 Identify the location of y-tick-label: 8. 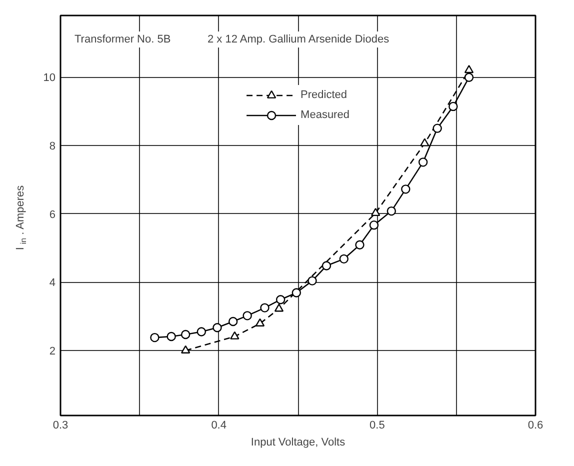
(52, 146).